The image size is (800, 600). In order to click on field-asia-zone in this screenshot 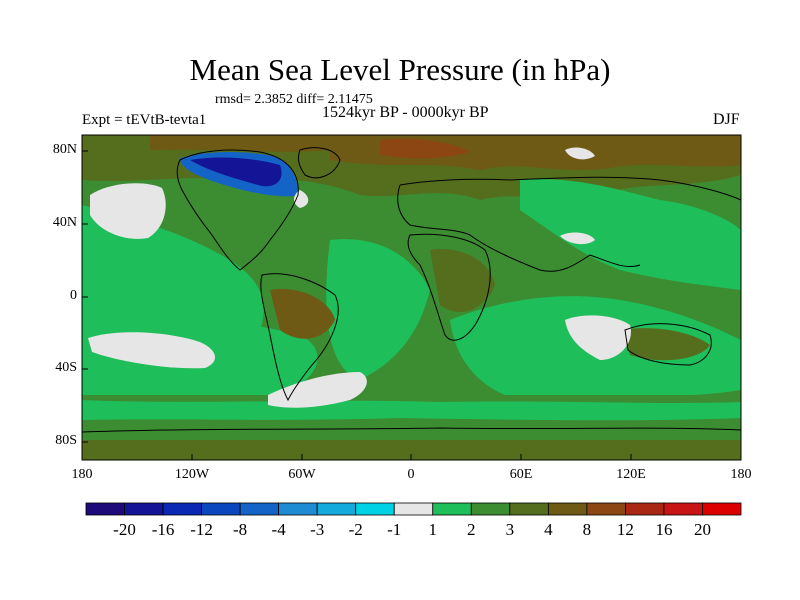, I will do `click(577, 238)`.